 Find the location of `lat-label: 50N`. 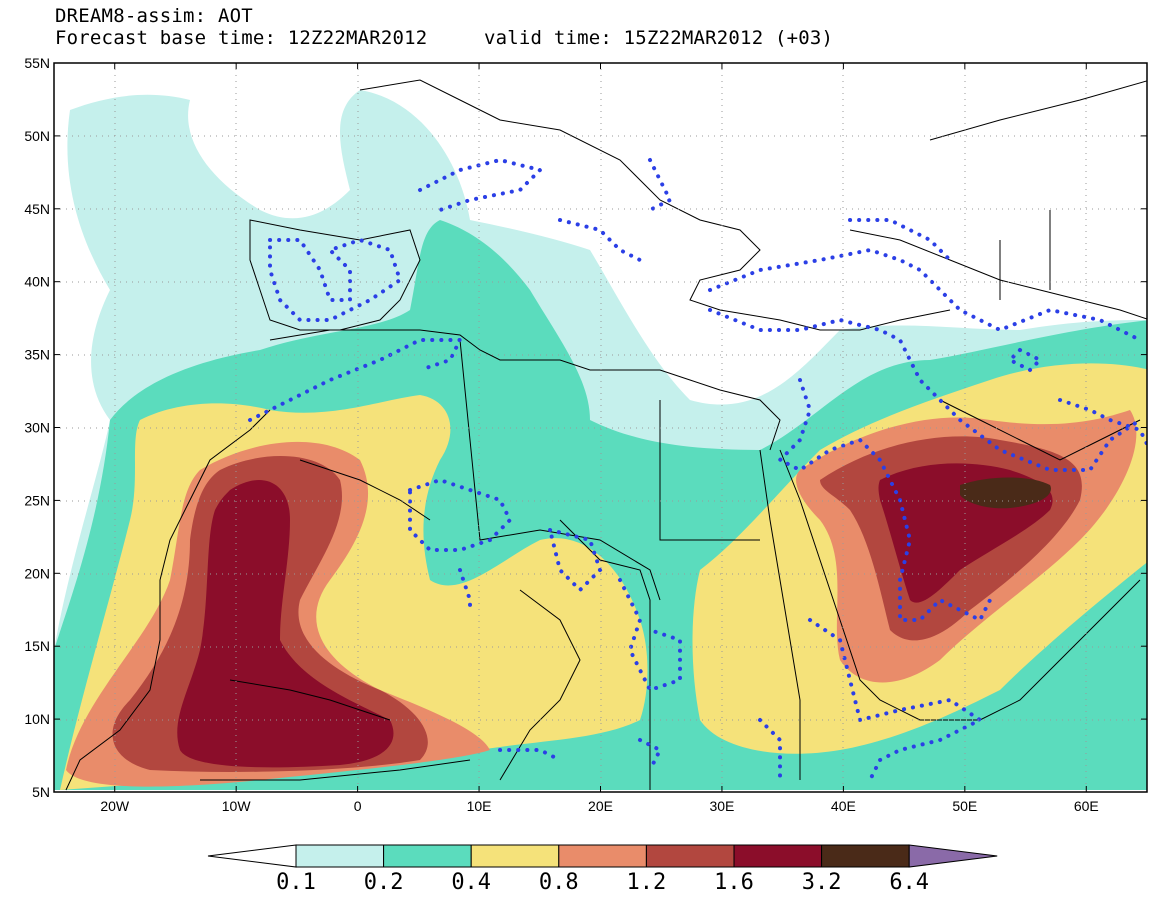

lat-label: 50N is located at coordinates (37, 136).